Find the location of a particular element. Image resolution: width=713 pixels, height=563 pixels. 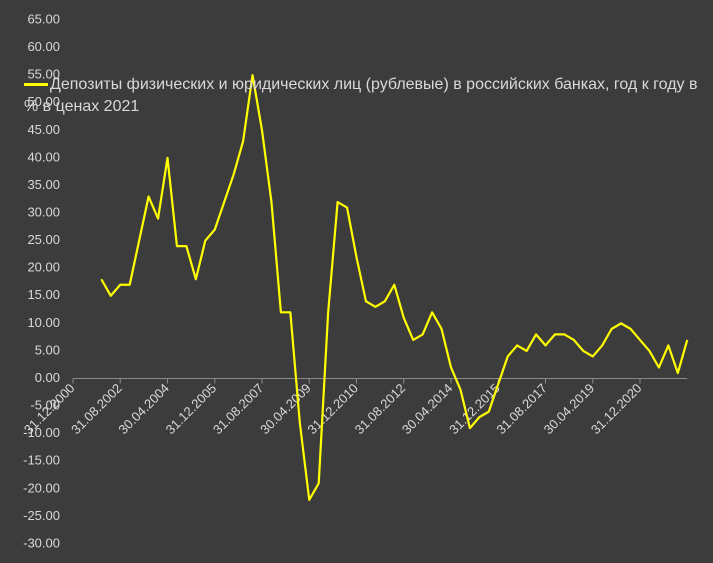

y-tick-label: -5.00 is located at coordinates (45, 405).